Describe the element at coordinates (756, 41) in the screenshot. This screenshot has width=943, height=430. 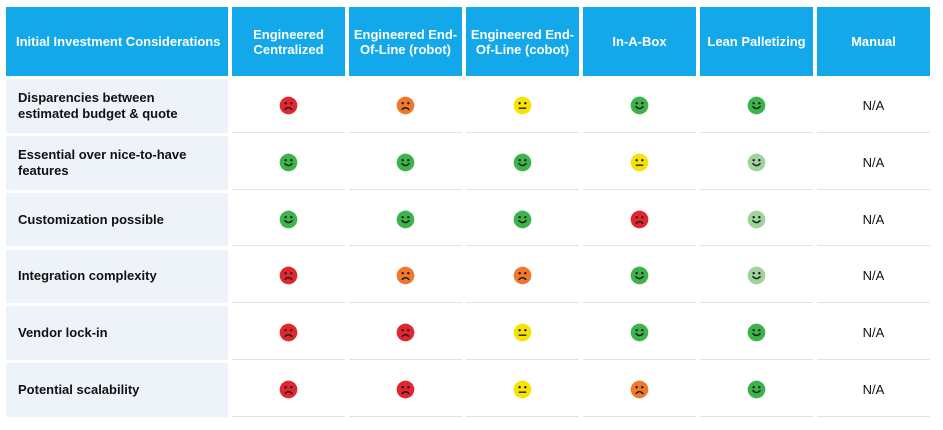
I see `header-column-5: Lean Palletizing` at that location.